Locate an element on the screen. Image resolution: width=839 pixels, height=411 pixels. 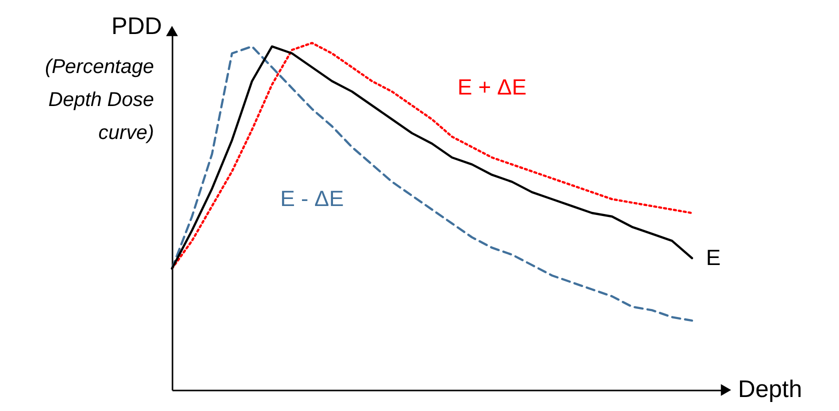
y-axis-title: PDD is located at coordinates (136, 26).